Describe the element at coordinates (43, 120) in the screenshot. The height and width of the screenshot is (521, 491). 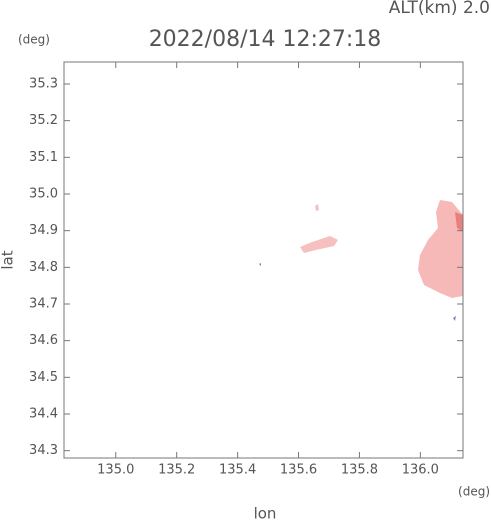
I see `y-tick-label: 35.2` at that location.